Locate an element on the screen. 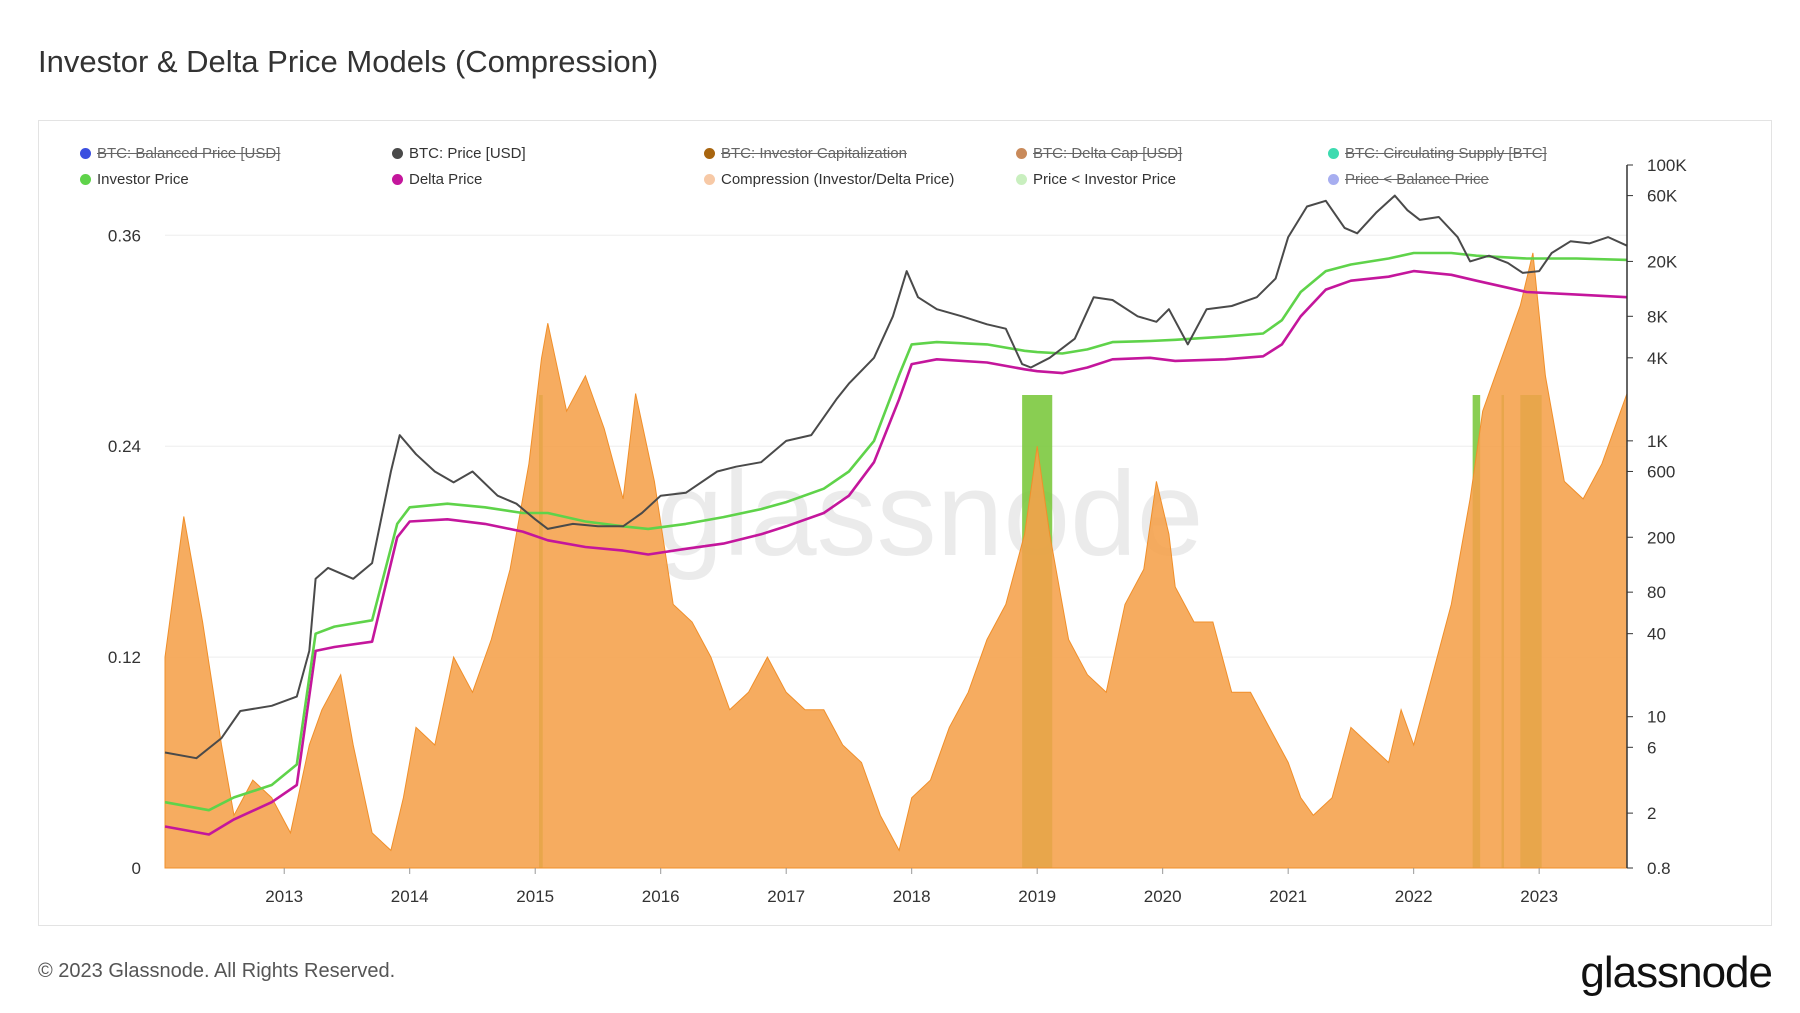 The image size is (1800, 1013). legend-label: Investor Price is located at coordinates (143, 179).